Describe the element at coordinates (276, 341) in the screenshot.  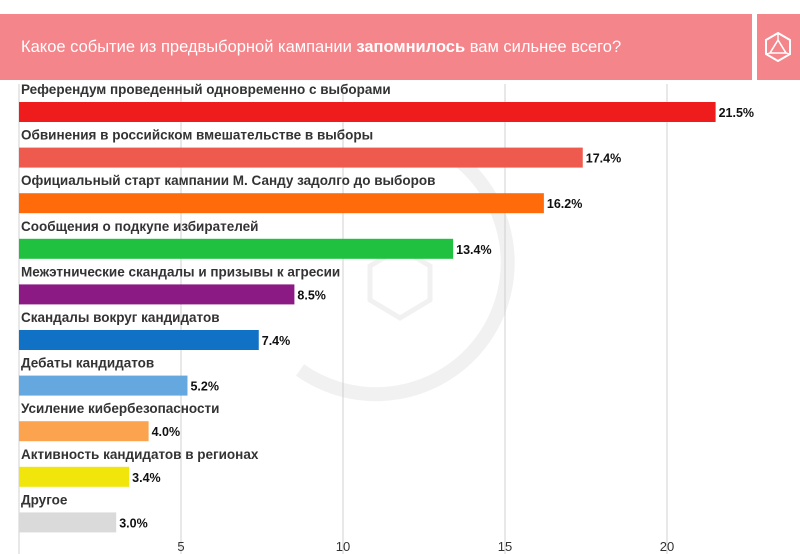
I see `value-label: 7.4%` at that location.